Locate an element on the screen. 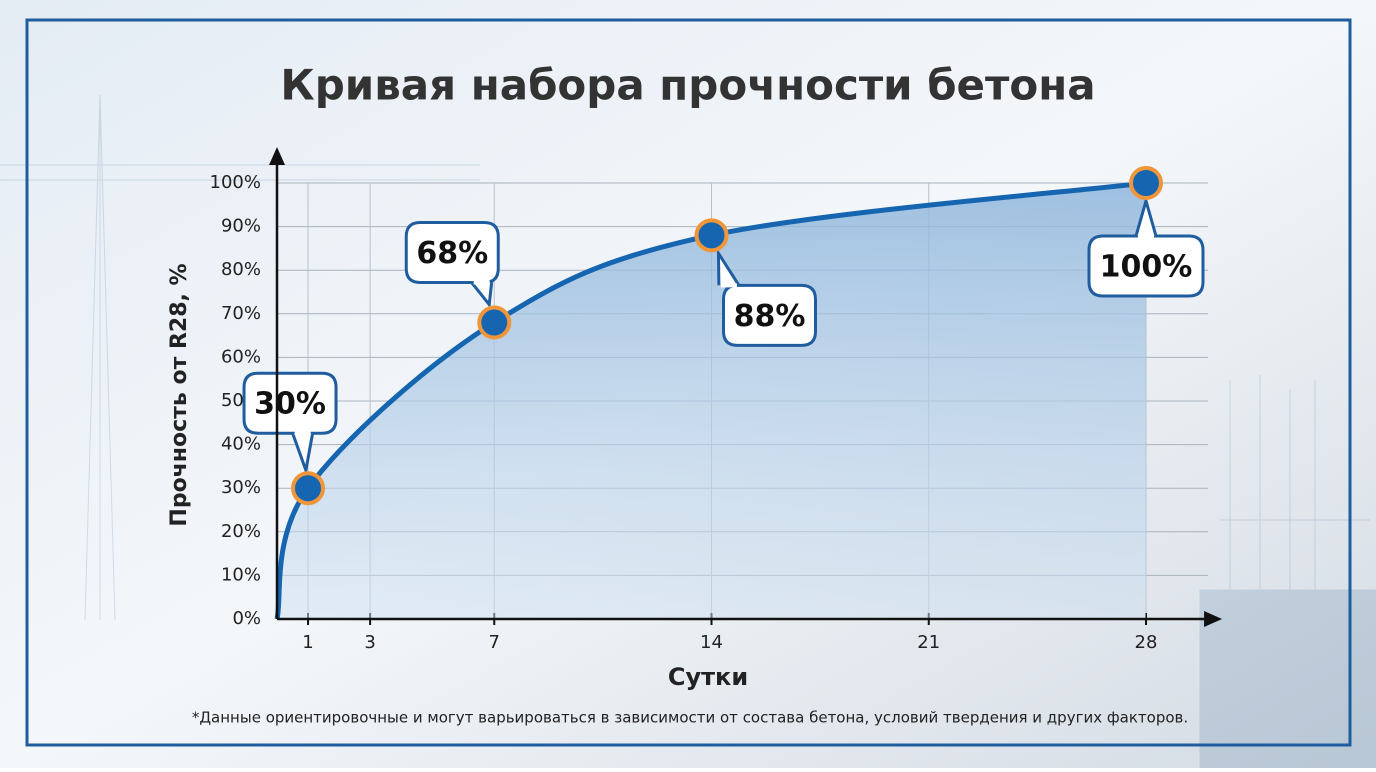 This screenshot has width=1376, height=772. y-tick-label: 10% is located at coordinates (241, 574).